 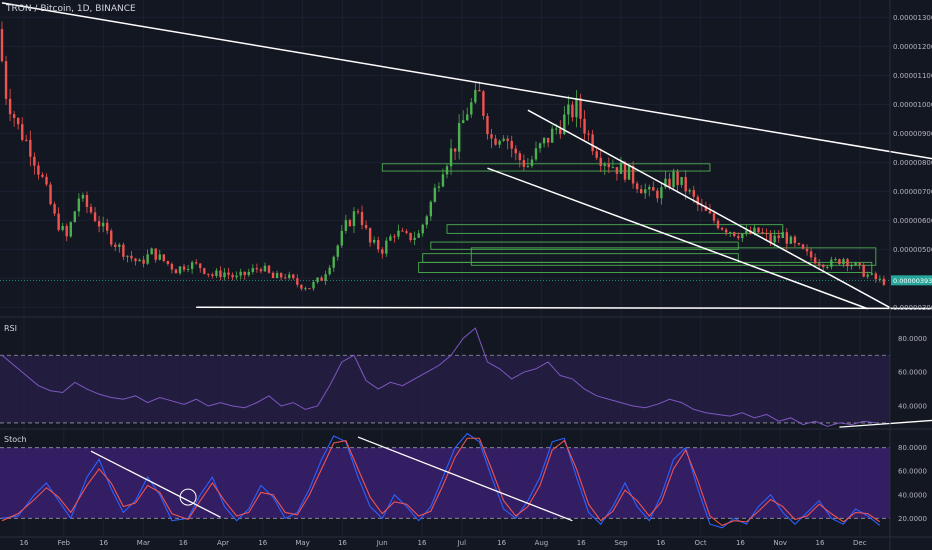 I want to click on current-price-label: 0.00000393, so click(x=912, y=281).